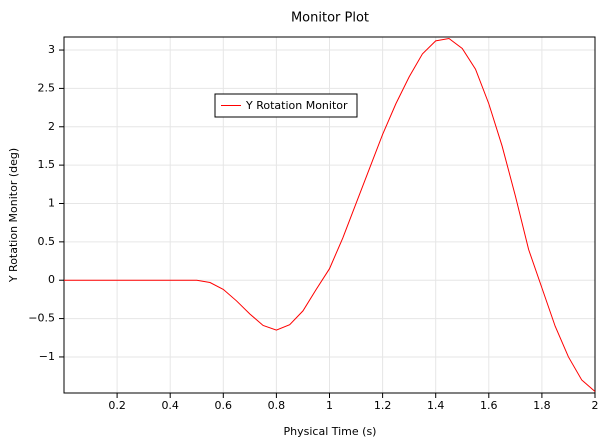  I want to click on y-tick-label: 1, so click(51, 202).